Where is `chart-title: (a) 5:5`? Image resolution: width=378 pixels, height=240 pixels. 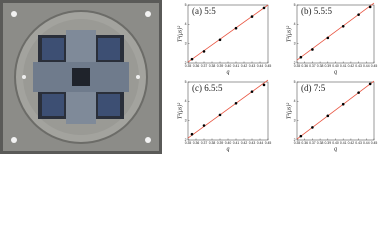 chart-title: (a) 5:5 is located at coordinates (204, 11).